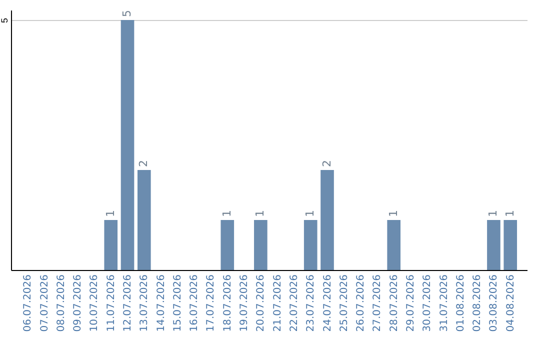 Image resolution: width=540 pixels, height=340 pixels. What do you see at coordinates (460, 303) in the screenshot?
I see `x-tick-label: 01.08.2026` at bounding box center [460, 303].